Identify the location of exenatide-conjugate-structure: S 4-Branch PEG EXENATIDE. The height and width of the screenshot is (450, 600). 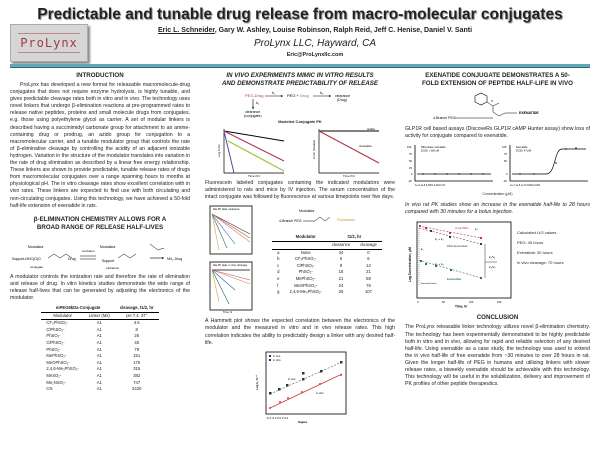
(486, 106).